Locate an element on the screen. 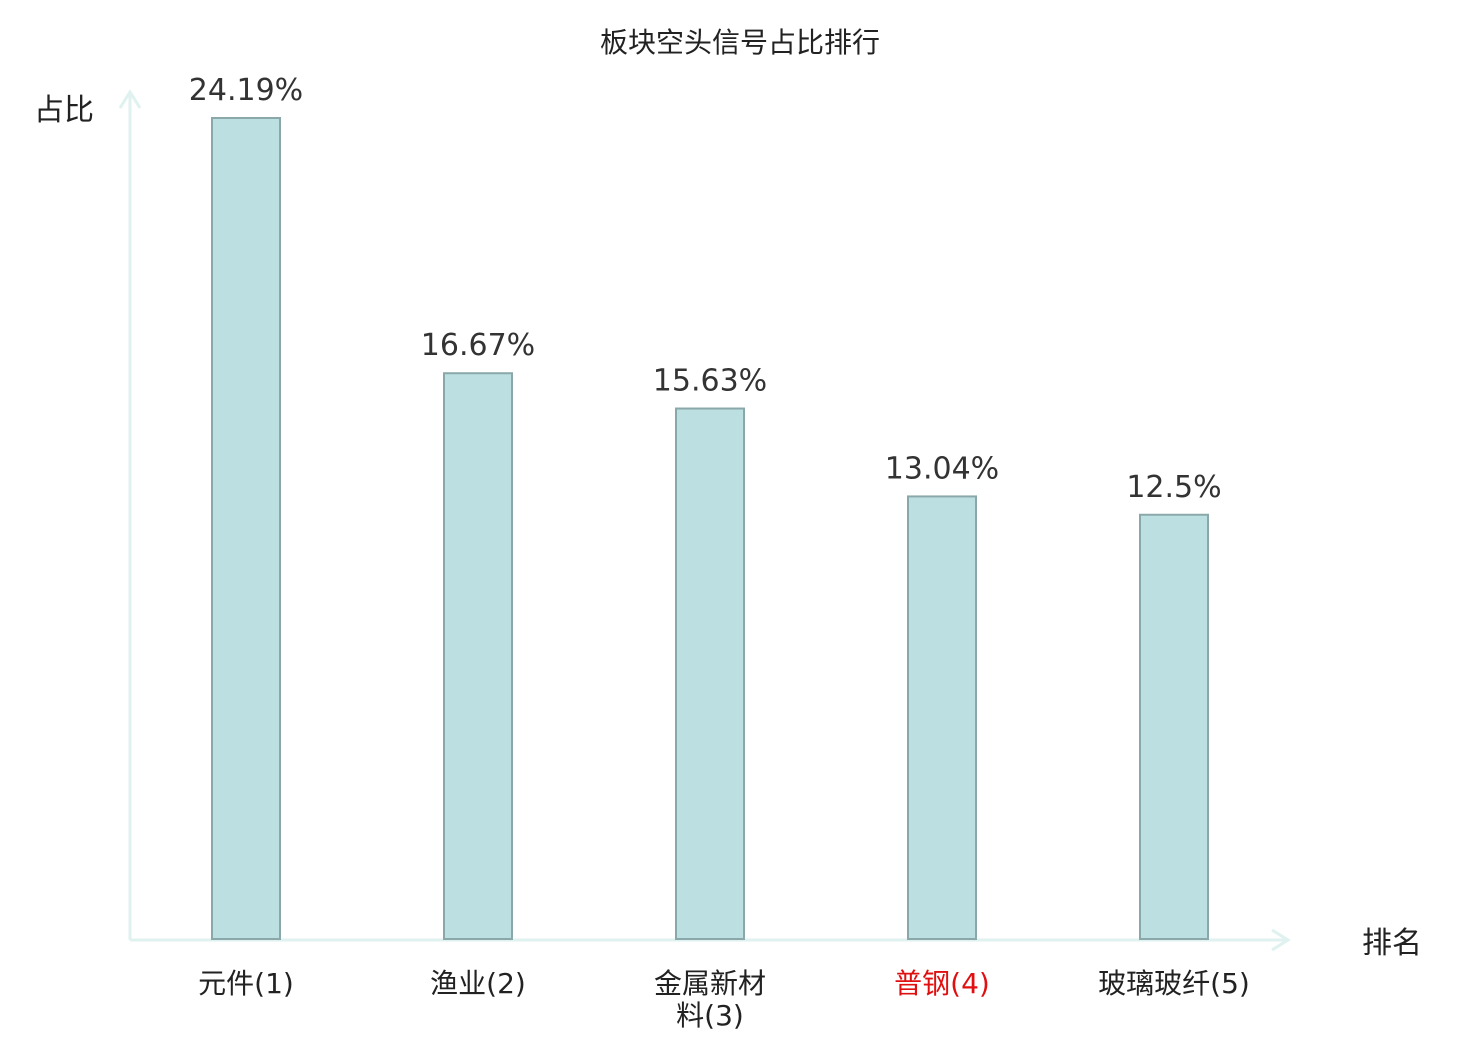  category-label-line: 元件(1) is located at coordinates (246, 983).